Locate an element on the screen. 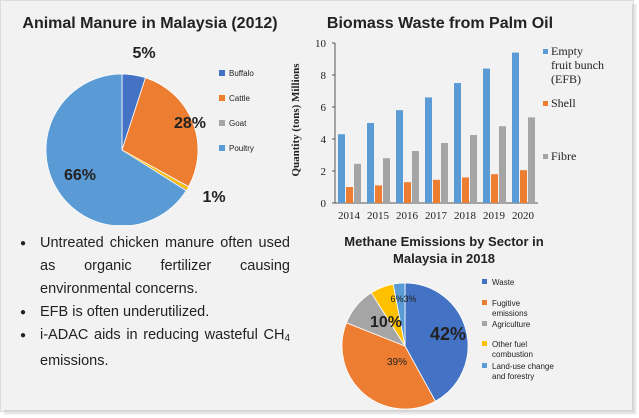 The height and width of the screenshot is (418, 639). manure-legend-label: Buffalo is located at coordinates (241, 73).